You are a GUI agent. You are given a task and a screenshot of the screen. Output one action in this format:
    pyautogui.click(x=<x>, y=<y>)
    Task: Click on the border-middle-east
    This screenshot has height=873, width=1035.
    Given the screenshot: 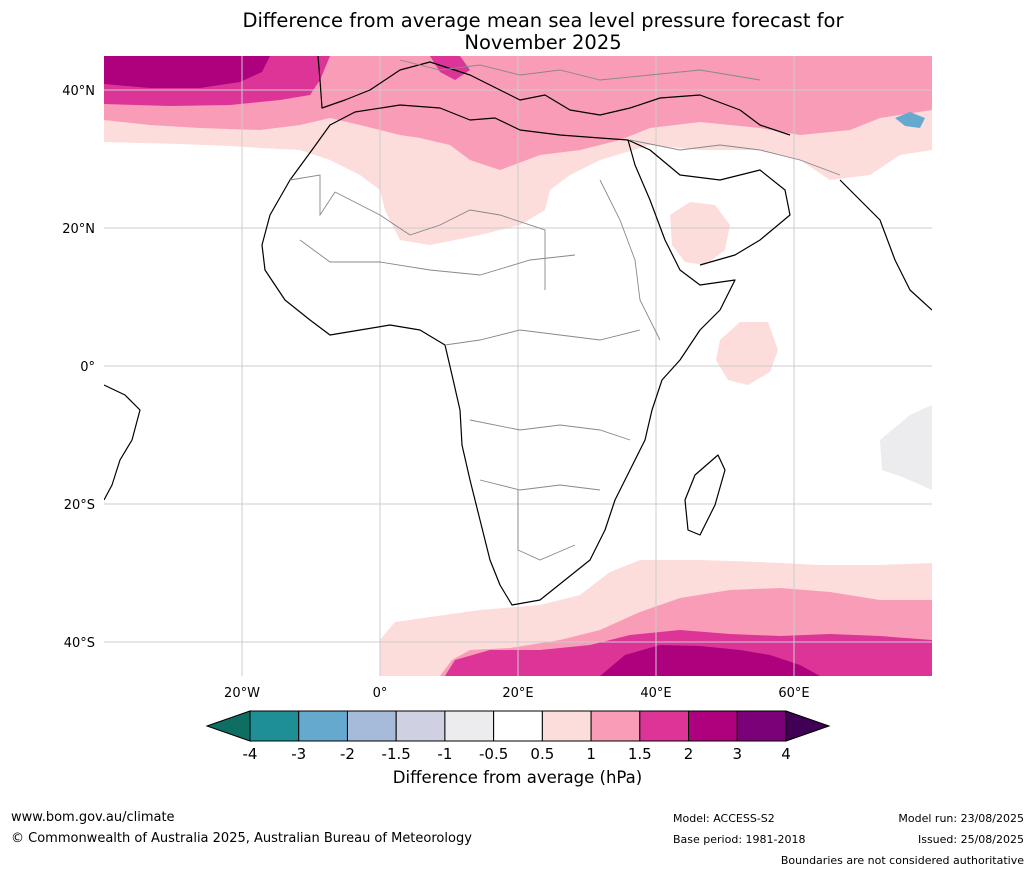 What is the action you would take?
    pyautogui.click(x=735, y=157)
    